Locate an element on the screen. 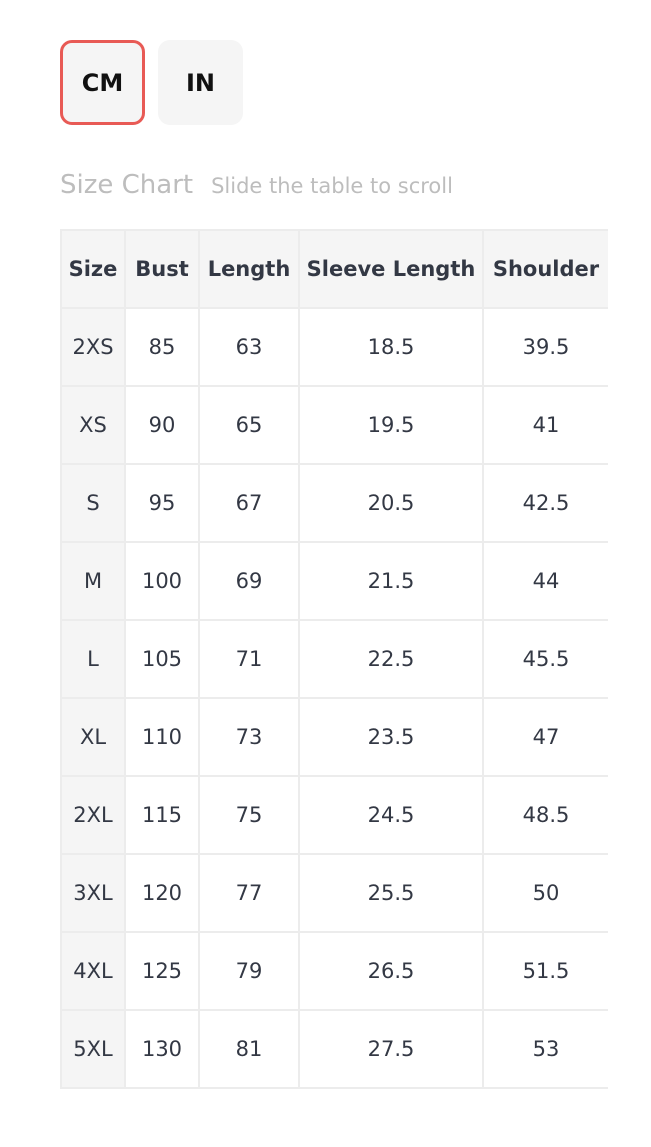  table-cell: 27.5 is located at coordinates (391, 1049).